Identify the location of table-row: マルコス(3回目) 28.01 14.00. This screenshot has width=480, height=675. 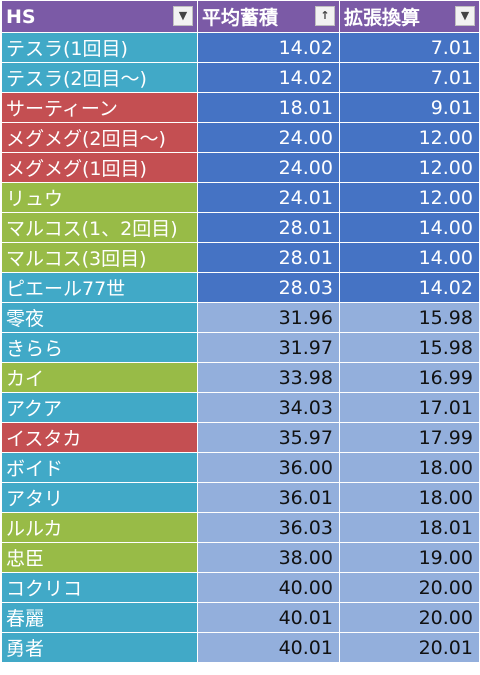
(240, 257).